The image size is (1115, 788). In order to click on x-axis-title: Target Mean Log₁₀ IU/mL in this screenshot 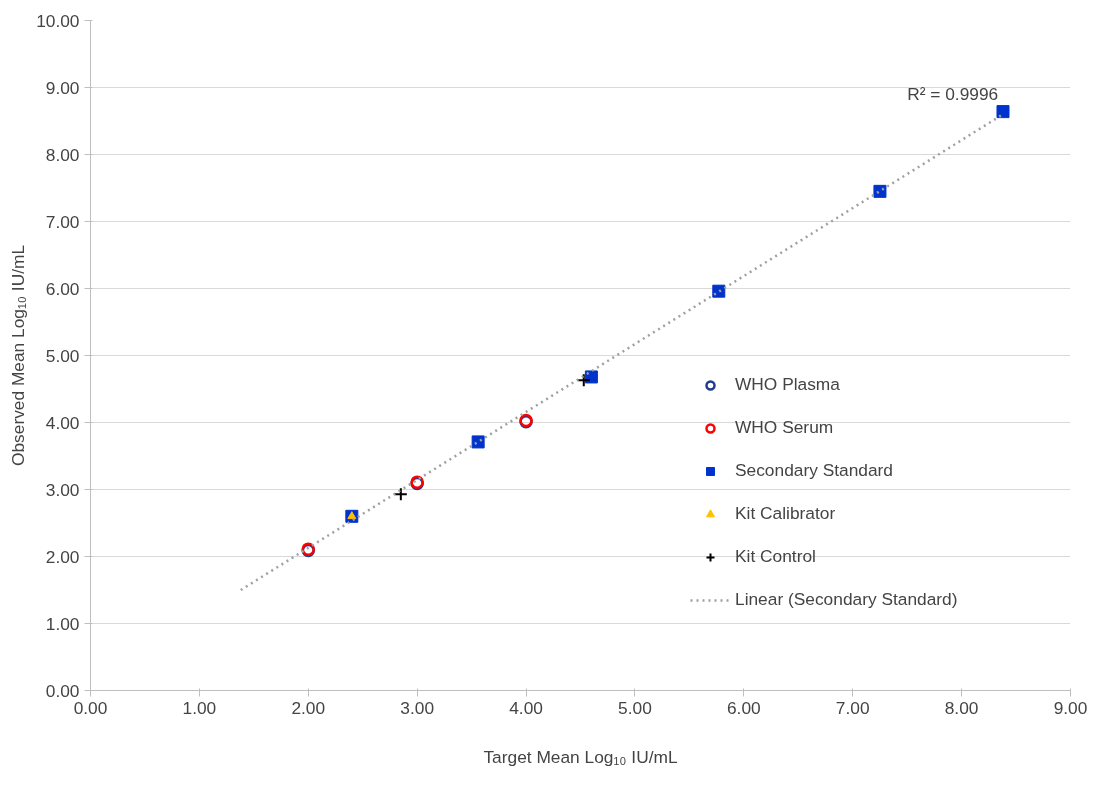, I will do `click(580, 756)`.